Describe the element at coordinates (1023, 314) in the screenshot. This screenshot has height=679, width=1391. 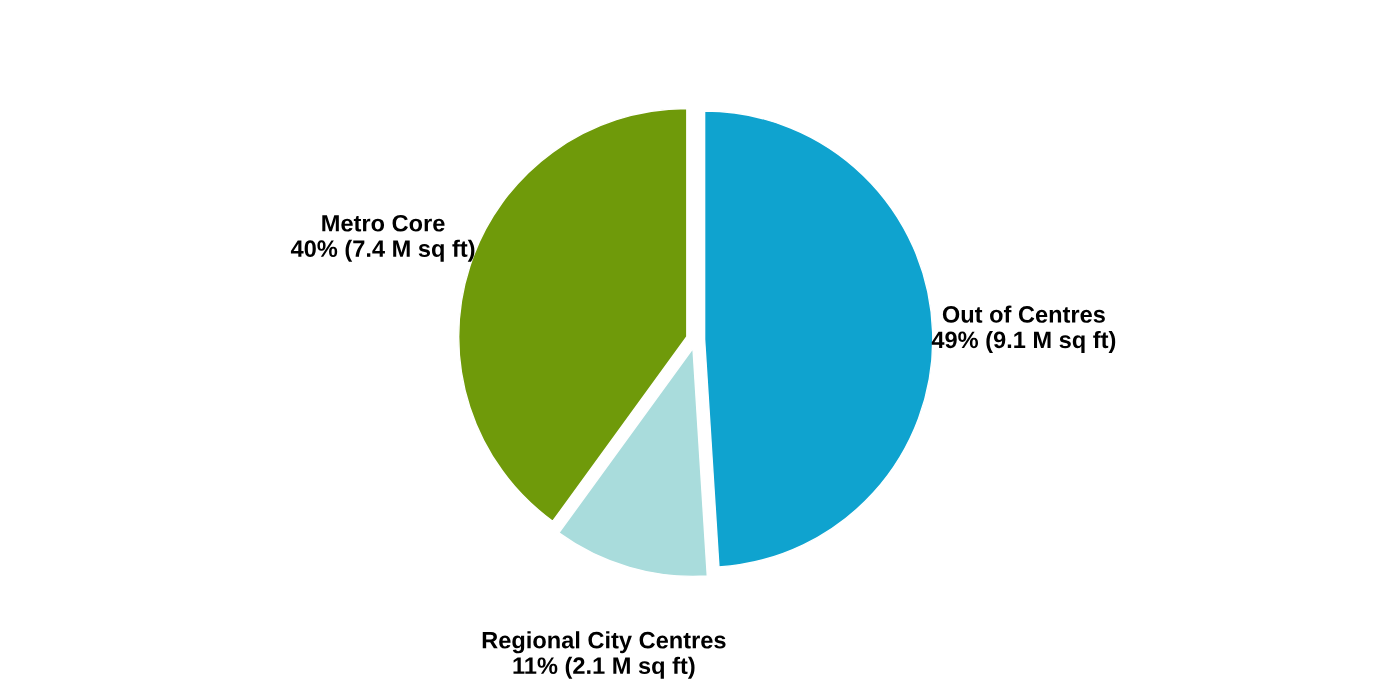
I see `slice-label: Out of Centres` at that location.